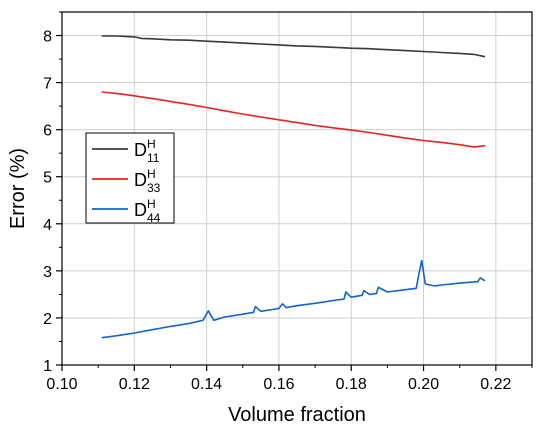  What do you see at coordinates (297, 415) in the screenshot?
I see `x-axis-title: Volume fraction` at bounding box center [297, 415].